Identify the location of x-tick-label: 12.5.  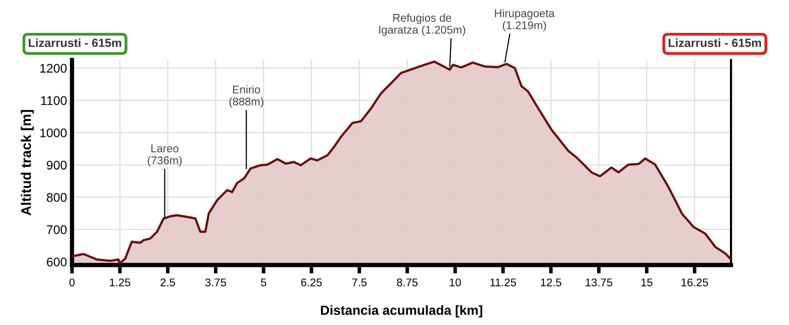
(551, 282).